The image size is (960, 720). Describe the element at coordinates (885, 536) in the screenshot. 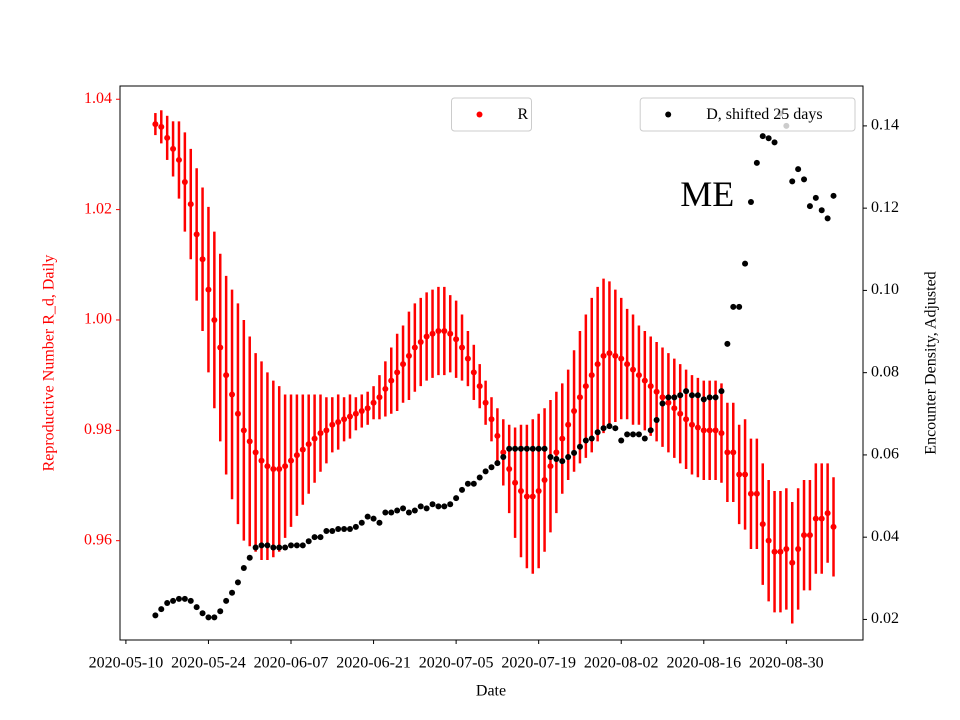

I see `y2-tick-label: 0.04` at that location.